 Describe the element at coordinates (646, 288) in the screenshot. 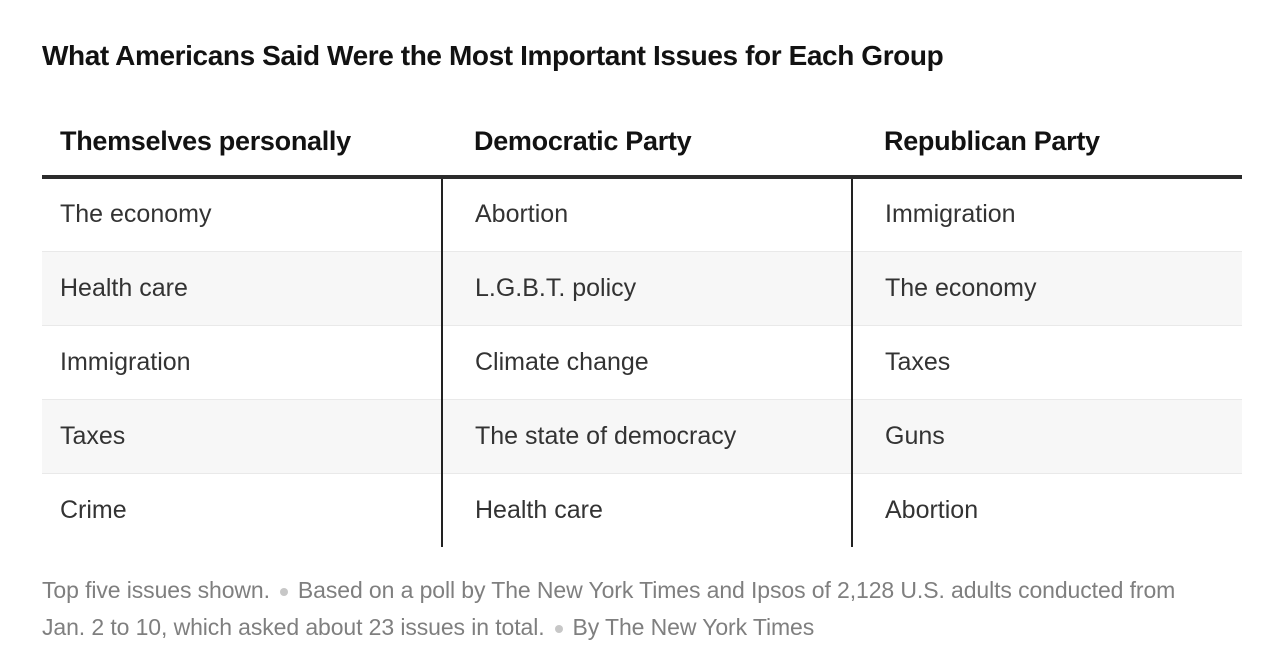

I see `table-cell: L.G.B.T. policy` at that location.